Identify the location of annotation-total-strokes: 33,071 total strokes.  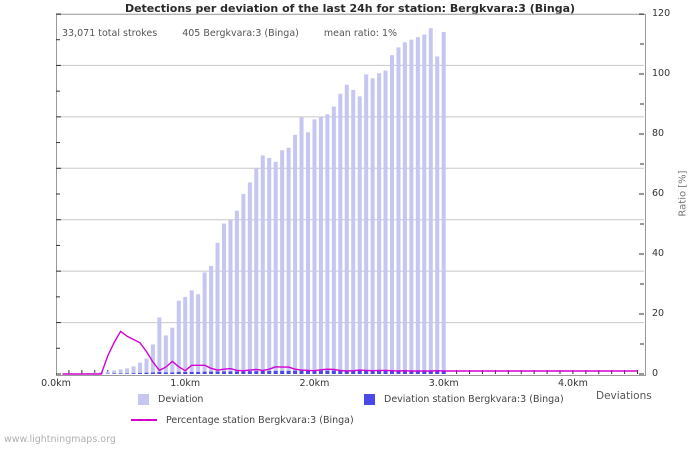
(110, 33).